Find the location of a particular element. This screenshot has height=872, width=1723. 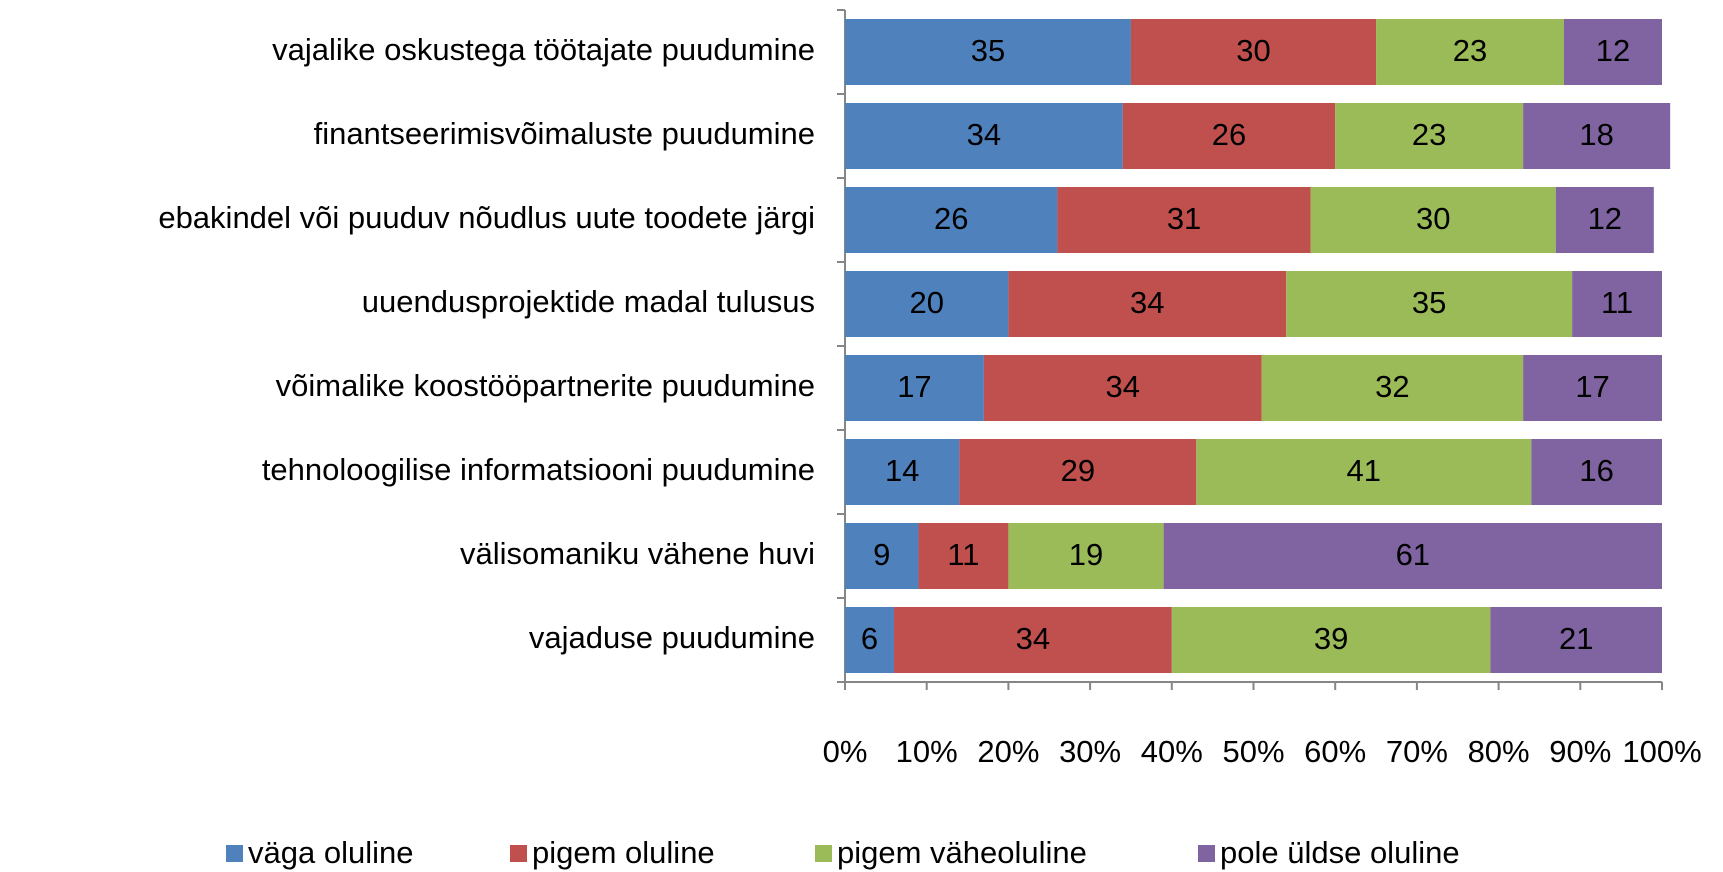

category-label: võimalike koostööpartnerite puudumine is located at coordinates (545, 385).